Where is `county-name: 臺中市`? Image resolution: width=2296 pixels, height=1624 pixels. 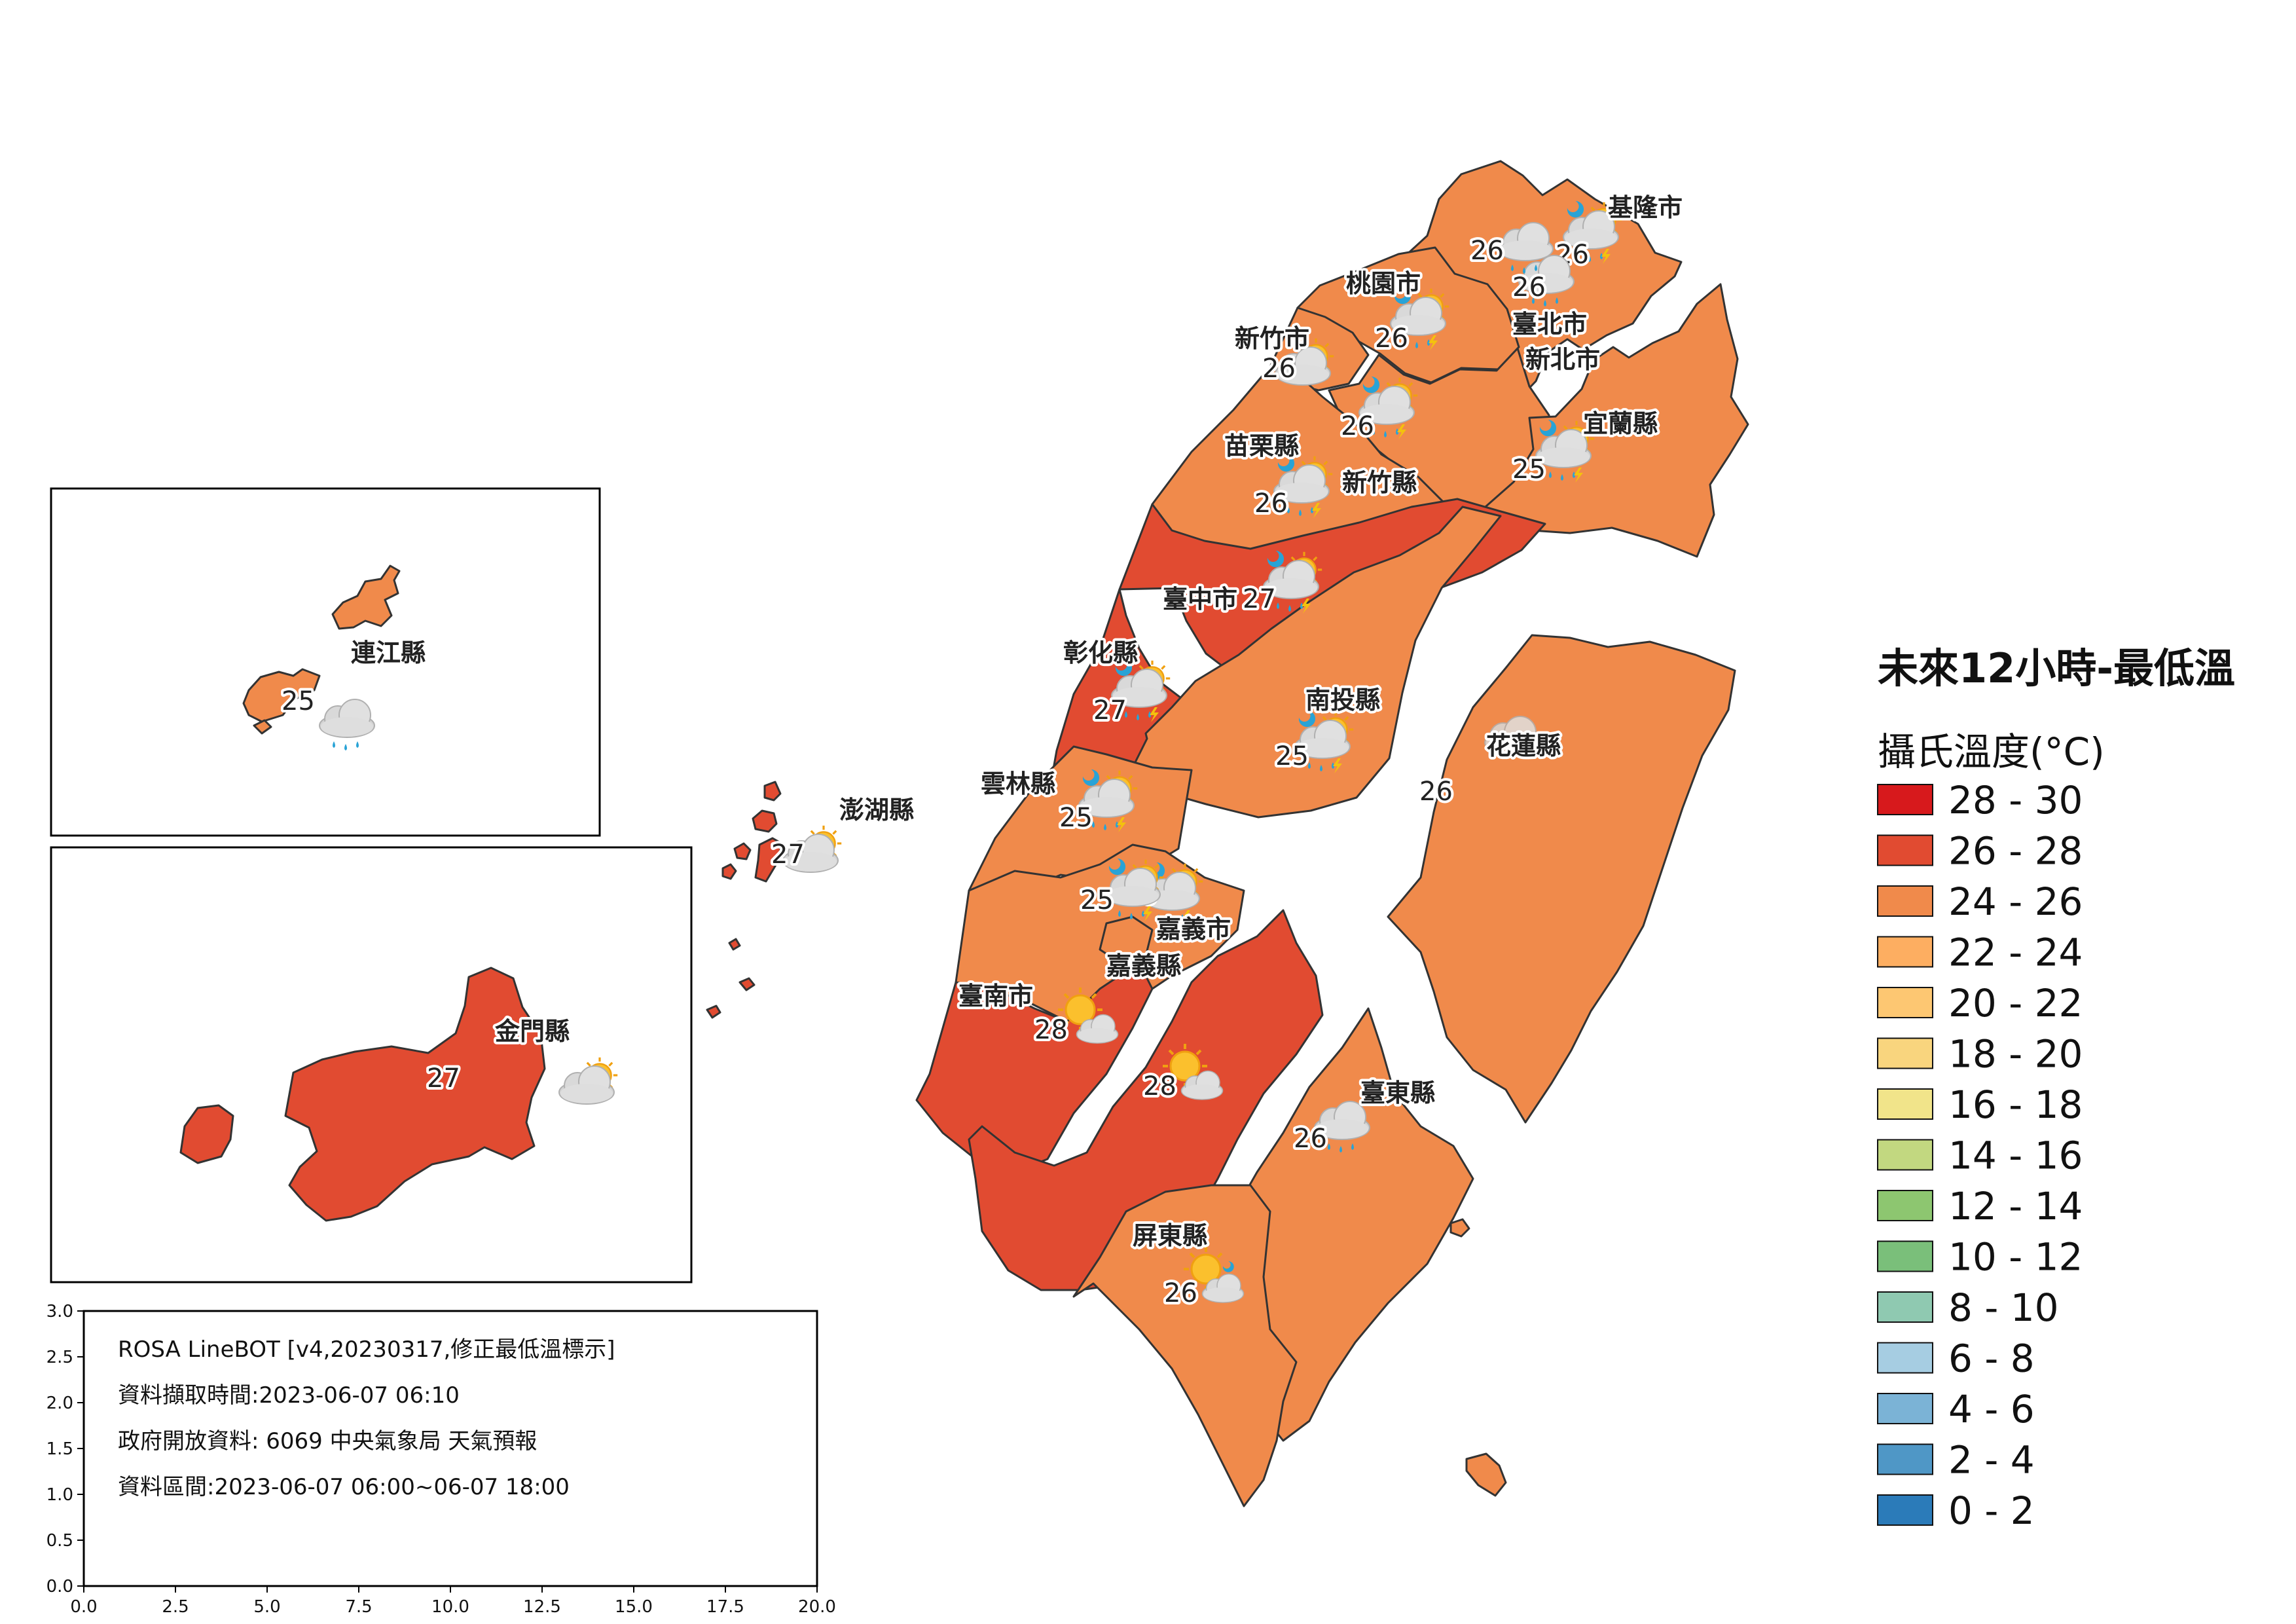 county-name: 臺中市 is located at coordinates (1200, 599).